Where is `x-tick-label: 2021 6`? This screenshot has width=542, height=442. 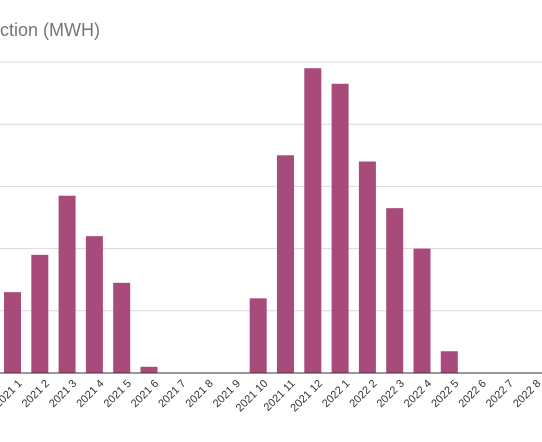 x-tick-label: 2021 6 is located at coordinates (145, 394).